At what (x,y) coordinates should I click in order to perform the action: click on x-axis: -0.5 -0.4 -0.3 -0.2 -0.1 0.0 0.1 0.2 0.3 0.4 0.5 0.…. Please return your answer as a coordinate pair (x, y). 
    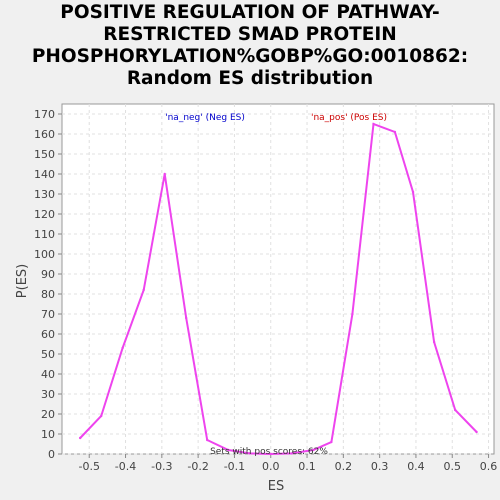
    Looking at the image, I should click on (287, 463).